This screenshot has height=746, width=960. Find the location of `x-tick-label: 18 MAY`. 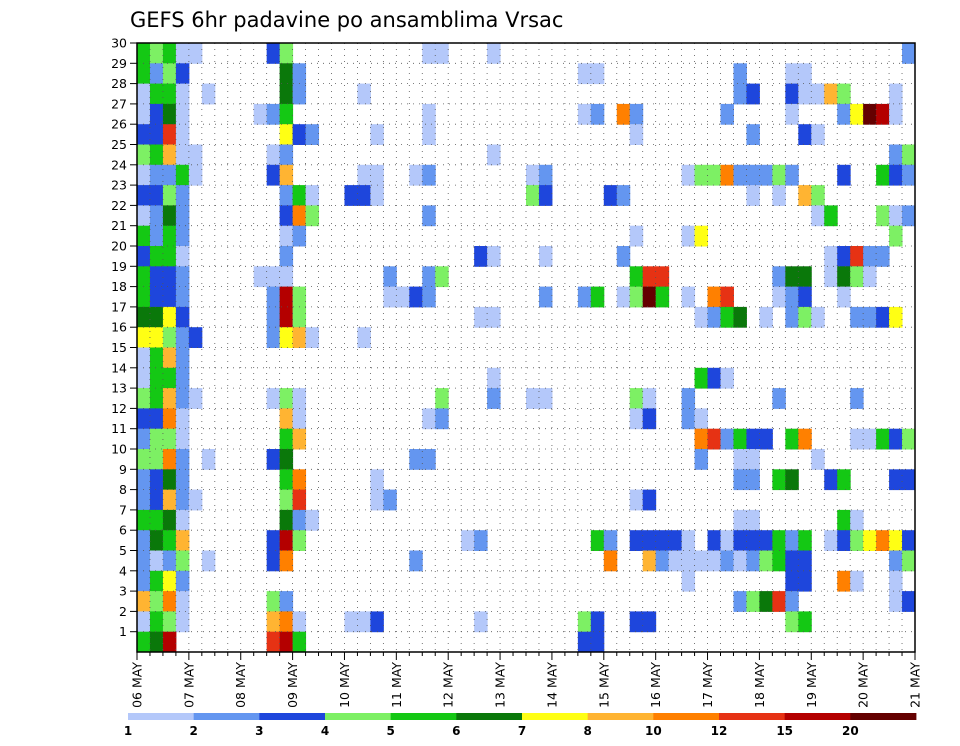

x-tick-label: 18 MAY is located at coordinates (759, 685).